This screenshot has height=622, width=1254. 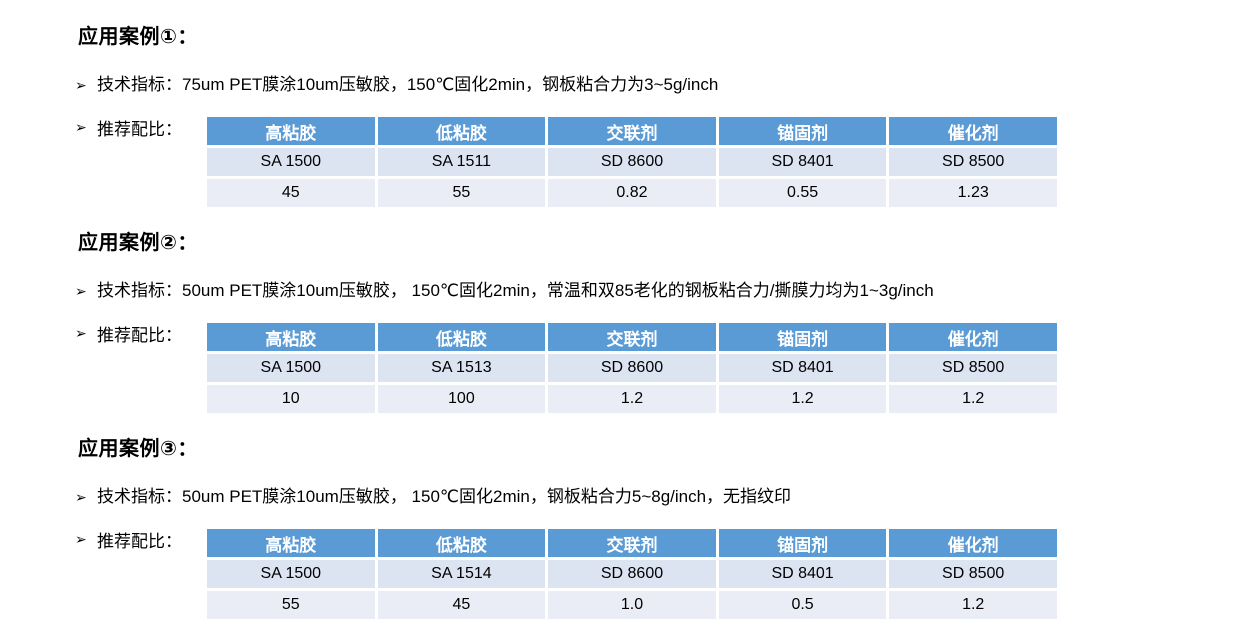 I want to click on table-cell: 1.0, so click(x=632, y=605).